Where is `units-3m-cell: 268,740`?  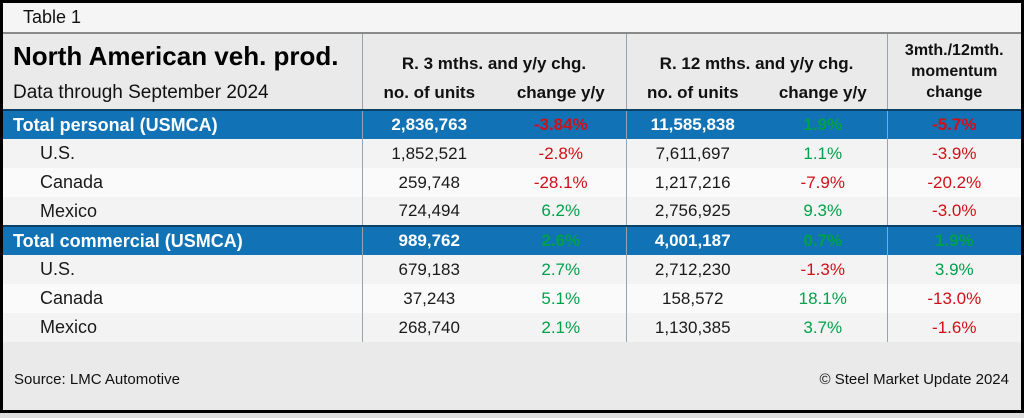 units-3m-cell: 268,740 is located at coordinates (429, 327).